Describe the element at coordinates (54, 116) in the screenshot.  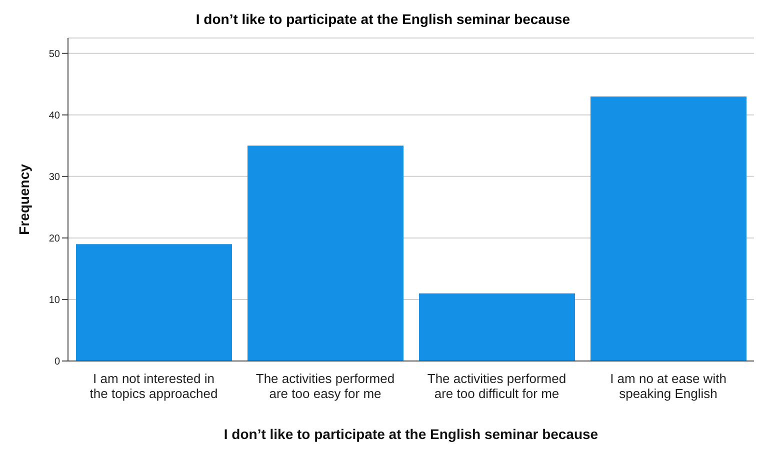
I see `y-tick-label: 40` at that location.